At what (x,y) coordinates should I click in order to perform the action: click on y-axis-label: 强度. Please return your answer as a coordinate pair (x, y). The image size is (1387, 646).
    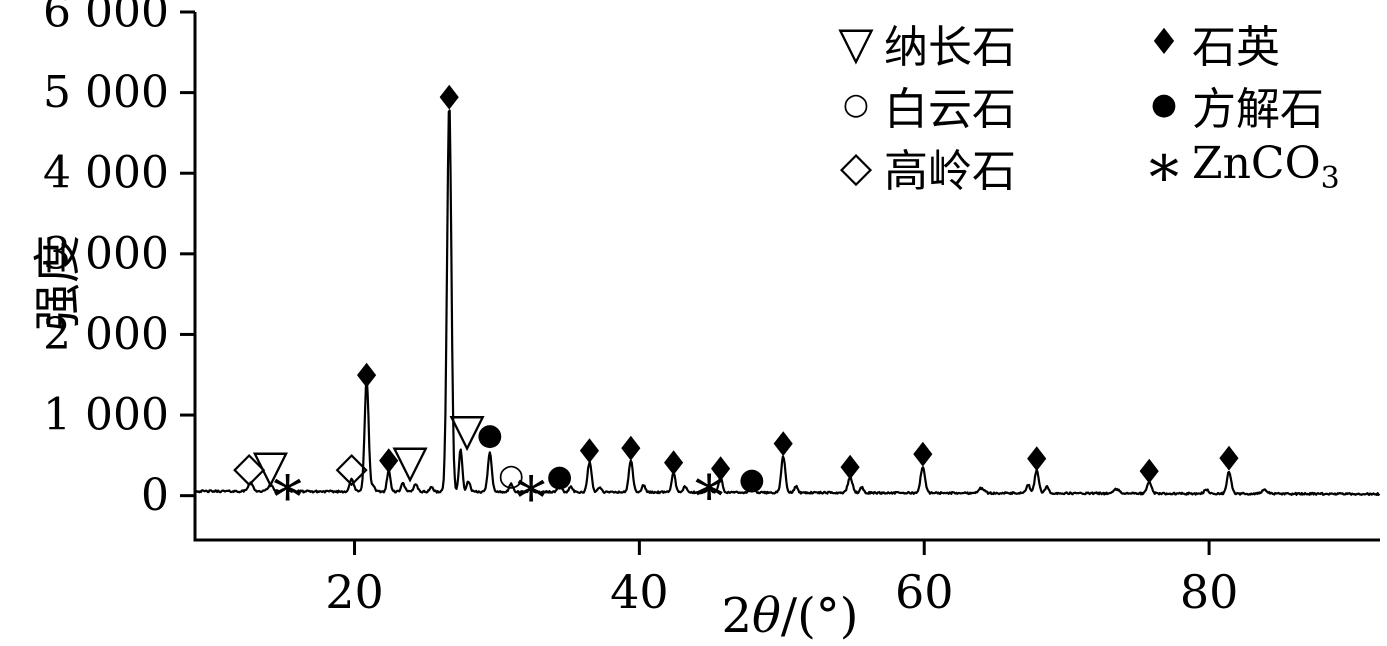
    Looking at the image, I should click on (58, 283).